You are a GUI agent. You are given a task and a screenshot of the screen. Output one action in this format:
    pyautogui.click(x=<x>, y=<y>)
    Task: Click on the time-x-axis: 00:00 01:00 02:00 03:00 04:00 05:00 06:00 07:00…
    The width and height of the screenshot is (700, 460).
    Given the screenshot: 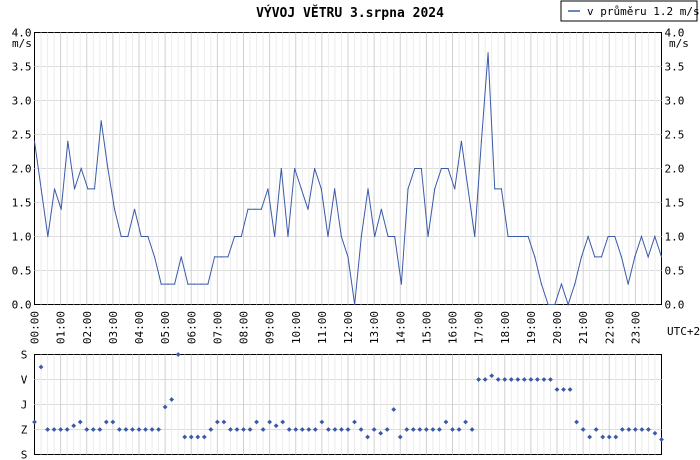 What is the action you would take?
    pyautogui.click(x=336, y=327)
    